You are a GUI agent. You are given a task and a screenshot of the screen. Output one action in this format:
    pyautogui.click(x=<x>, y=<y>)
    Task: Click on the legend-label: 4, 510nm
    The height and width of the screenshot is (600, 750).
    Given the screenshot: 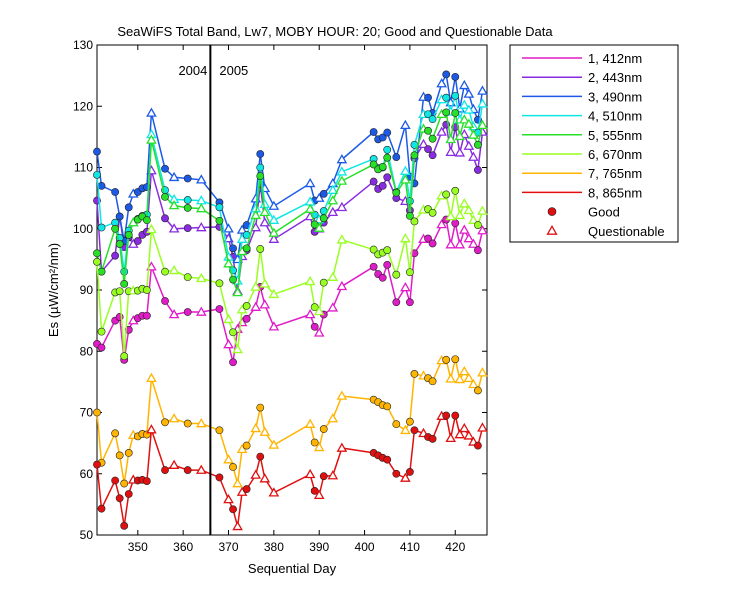 What is the action you would take?
    pyautogui.click(x=615, y=116)
    